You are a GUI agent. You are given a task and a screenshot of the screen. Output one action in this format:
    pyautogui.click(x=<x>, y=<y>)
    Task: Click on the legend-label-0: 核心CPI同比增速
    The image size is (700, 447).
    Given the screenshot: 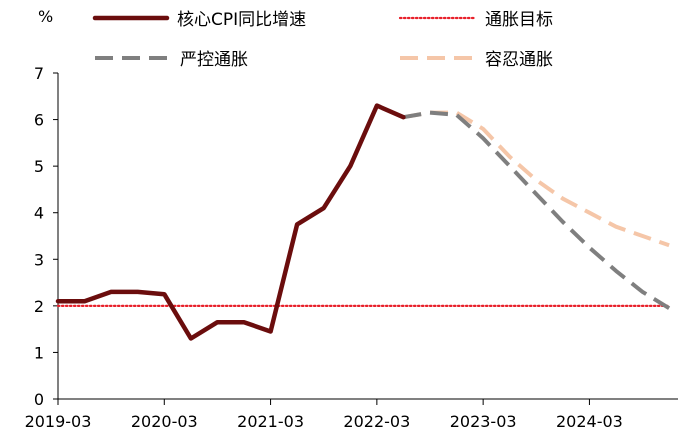 What is the action you would take?
    pyautogui.click(x=241, y=20)
    